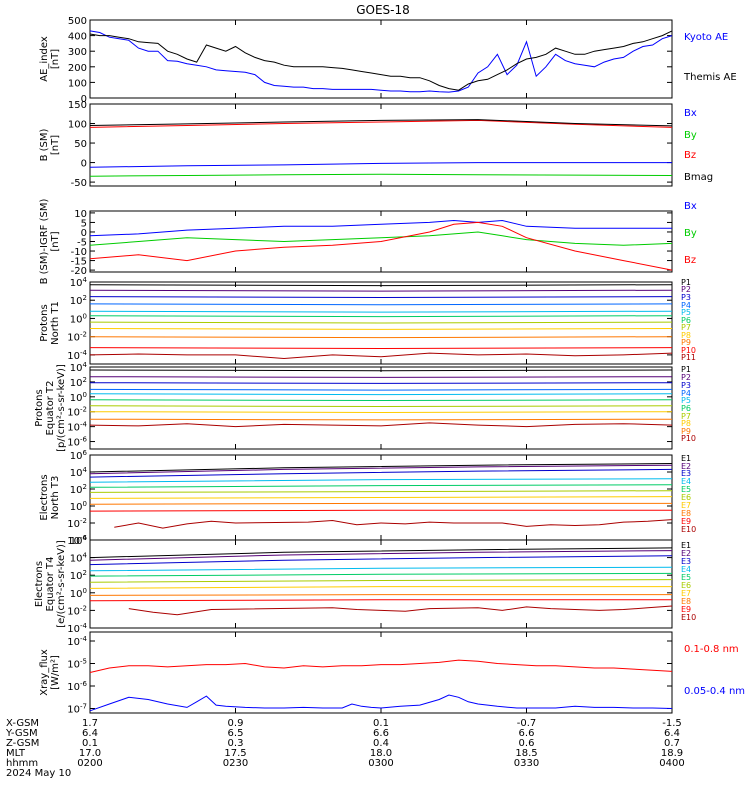 The height and width of the screenshot is (800, 750). Describe the element at coordinates (690, 135) in the screenshot. I see `legend-label: By` at that location.